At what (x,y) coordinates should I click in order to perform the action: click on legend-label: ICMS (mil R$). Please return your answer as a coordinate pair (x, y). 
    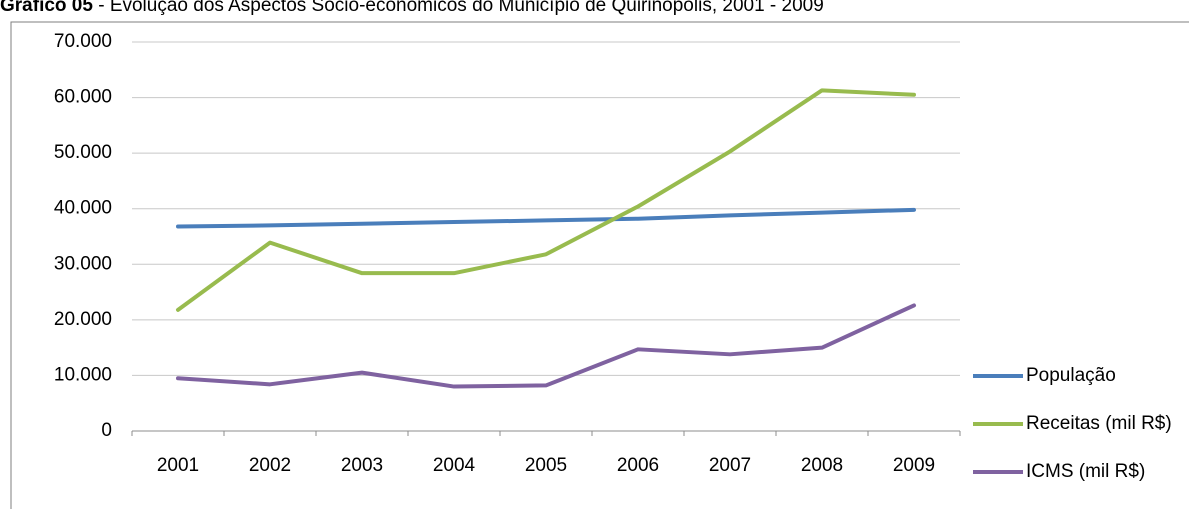
    Looking at the image, I should click on (1085, 471).